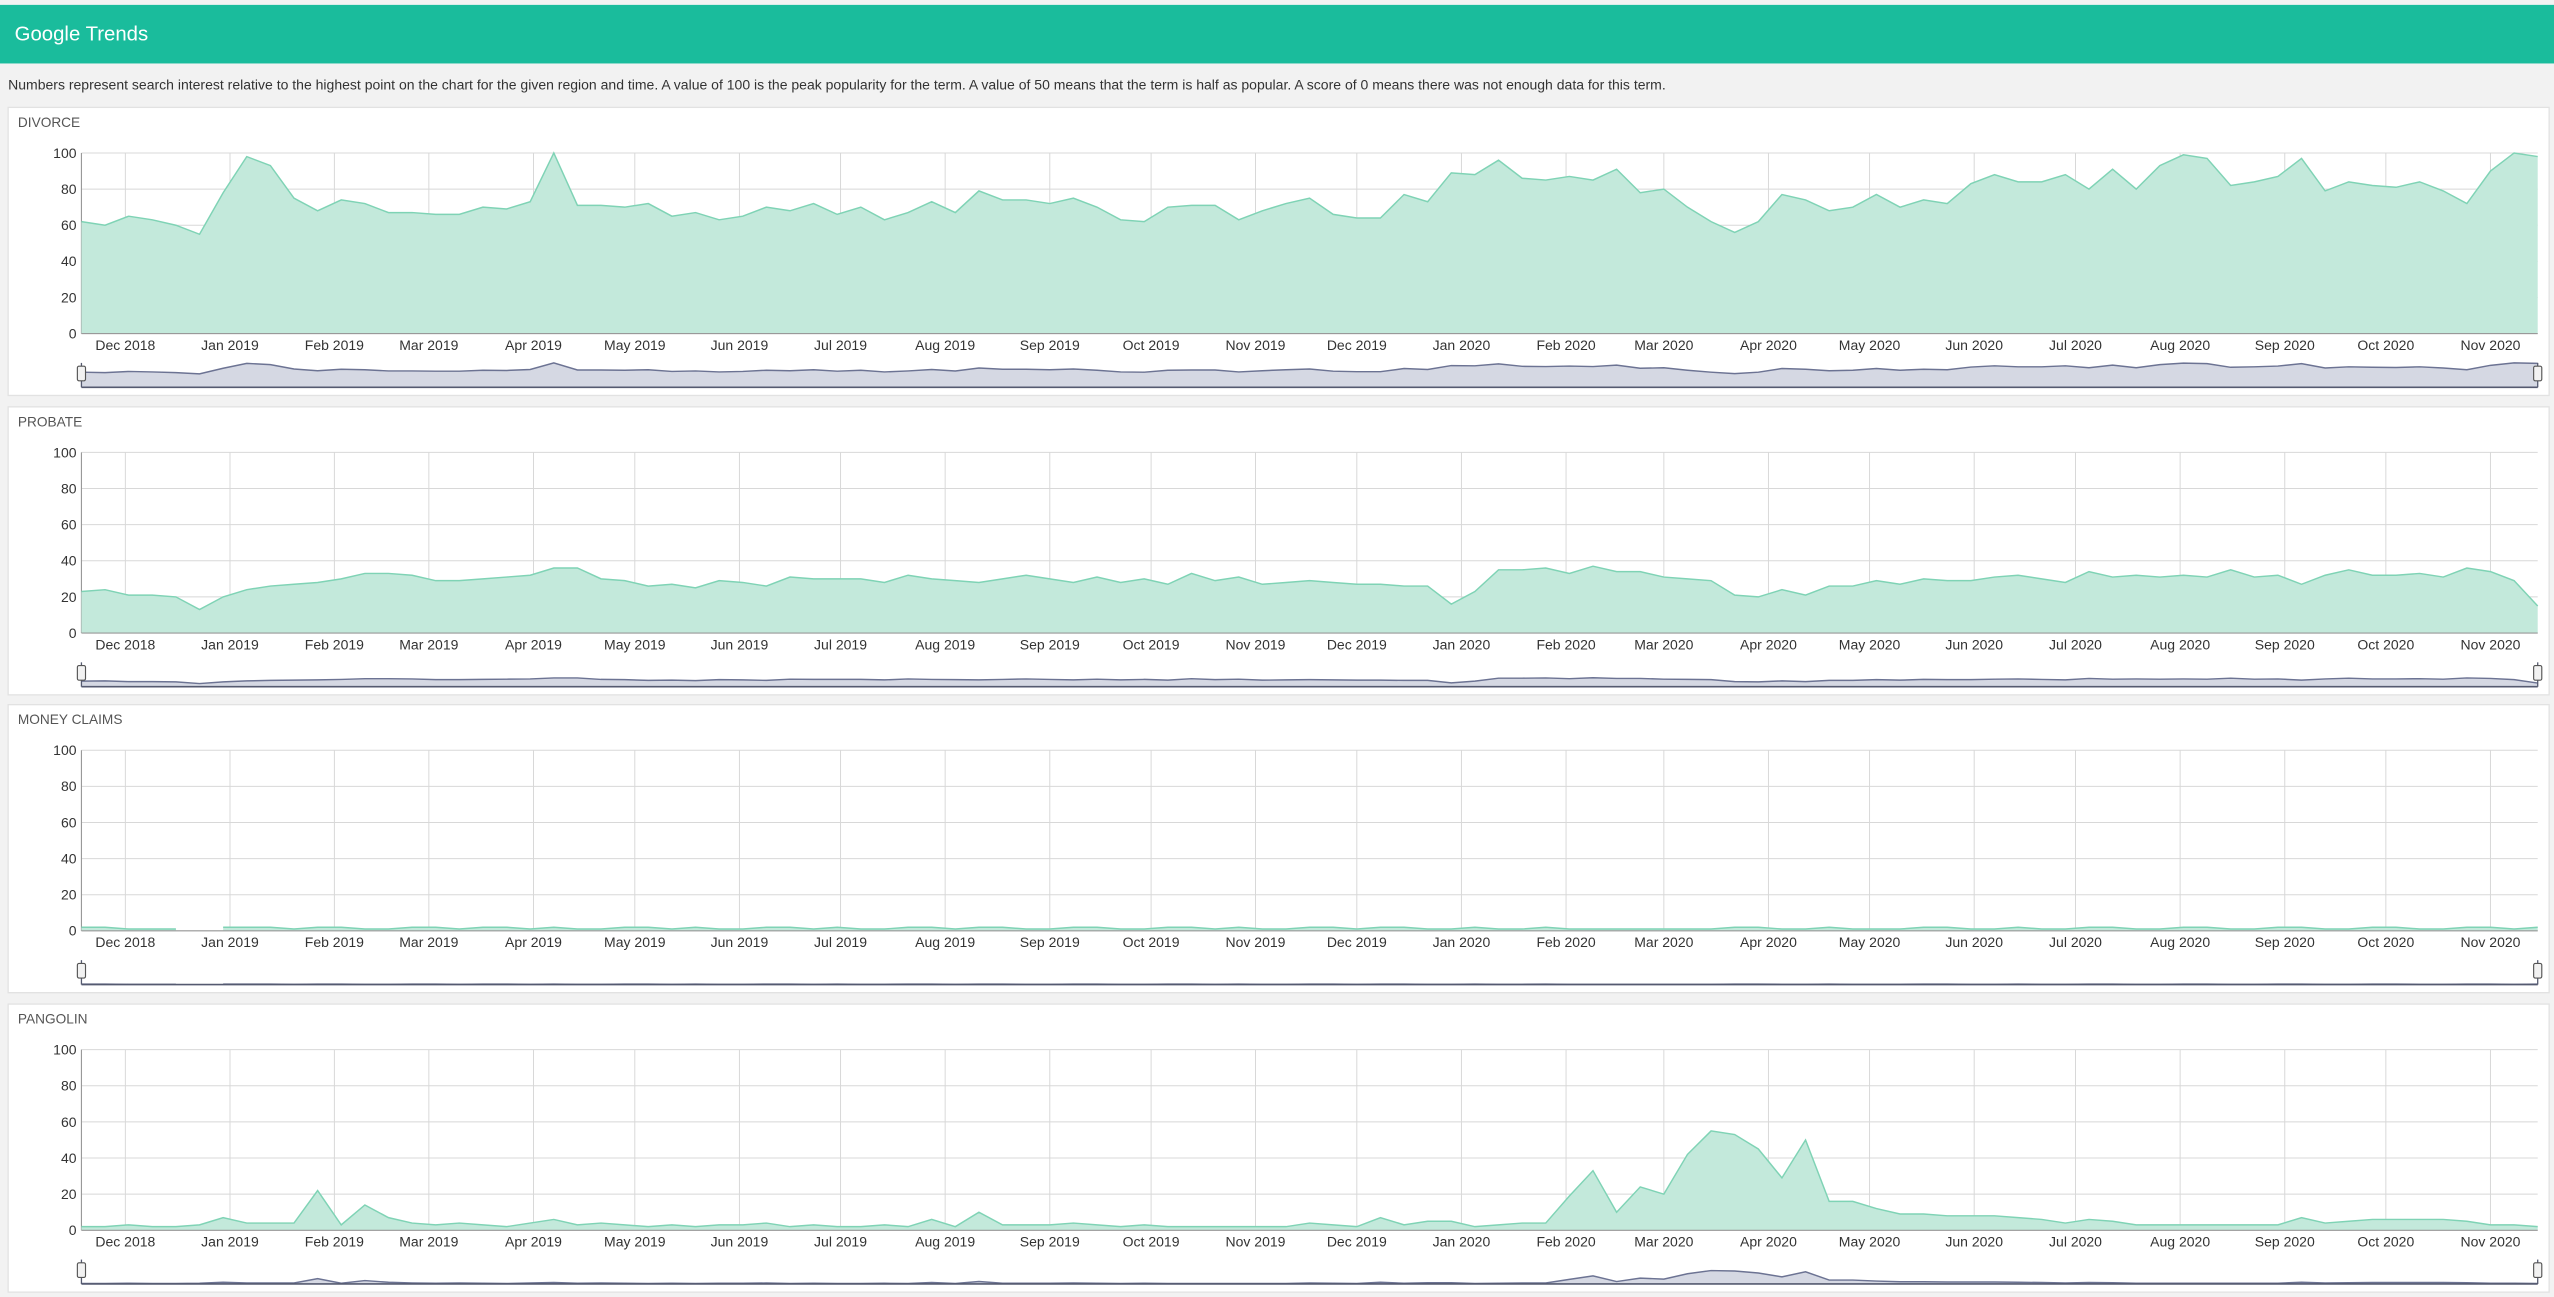 The width and height of the screenshot is (2554, 1297). Describe the element at coordinates (53, 1019) in the screenshot. I see `chart-title: PANGOLIN` at that location.